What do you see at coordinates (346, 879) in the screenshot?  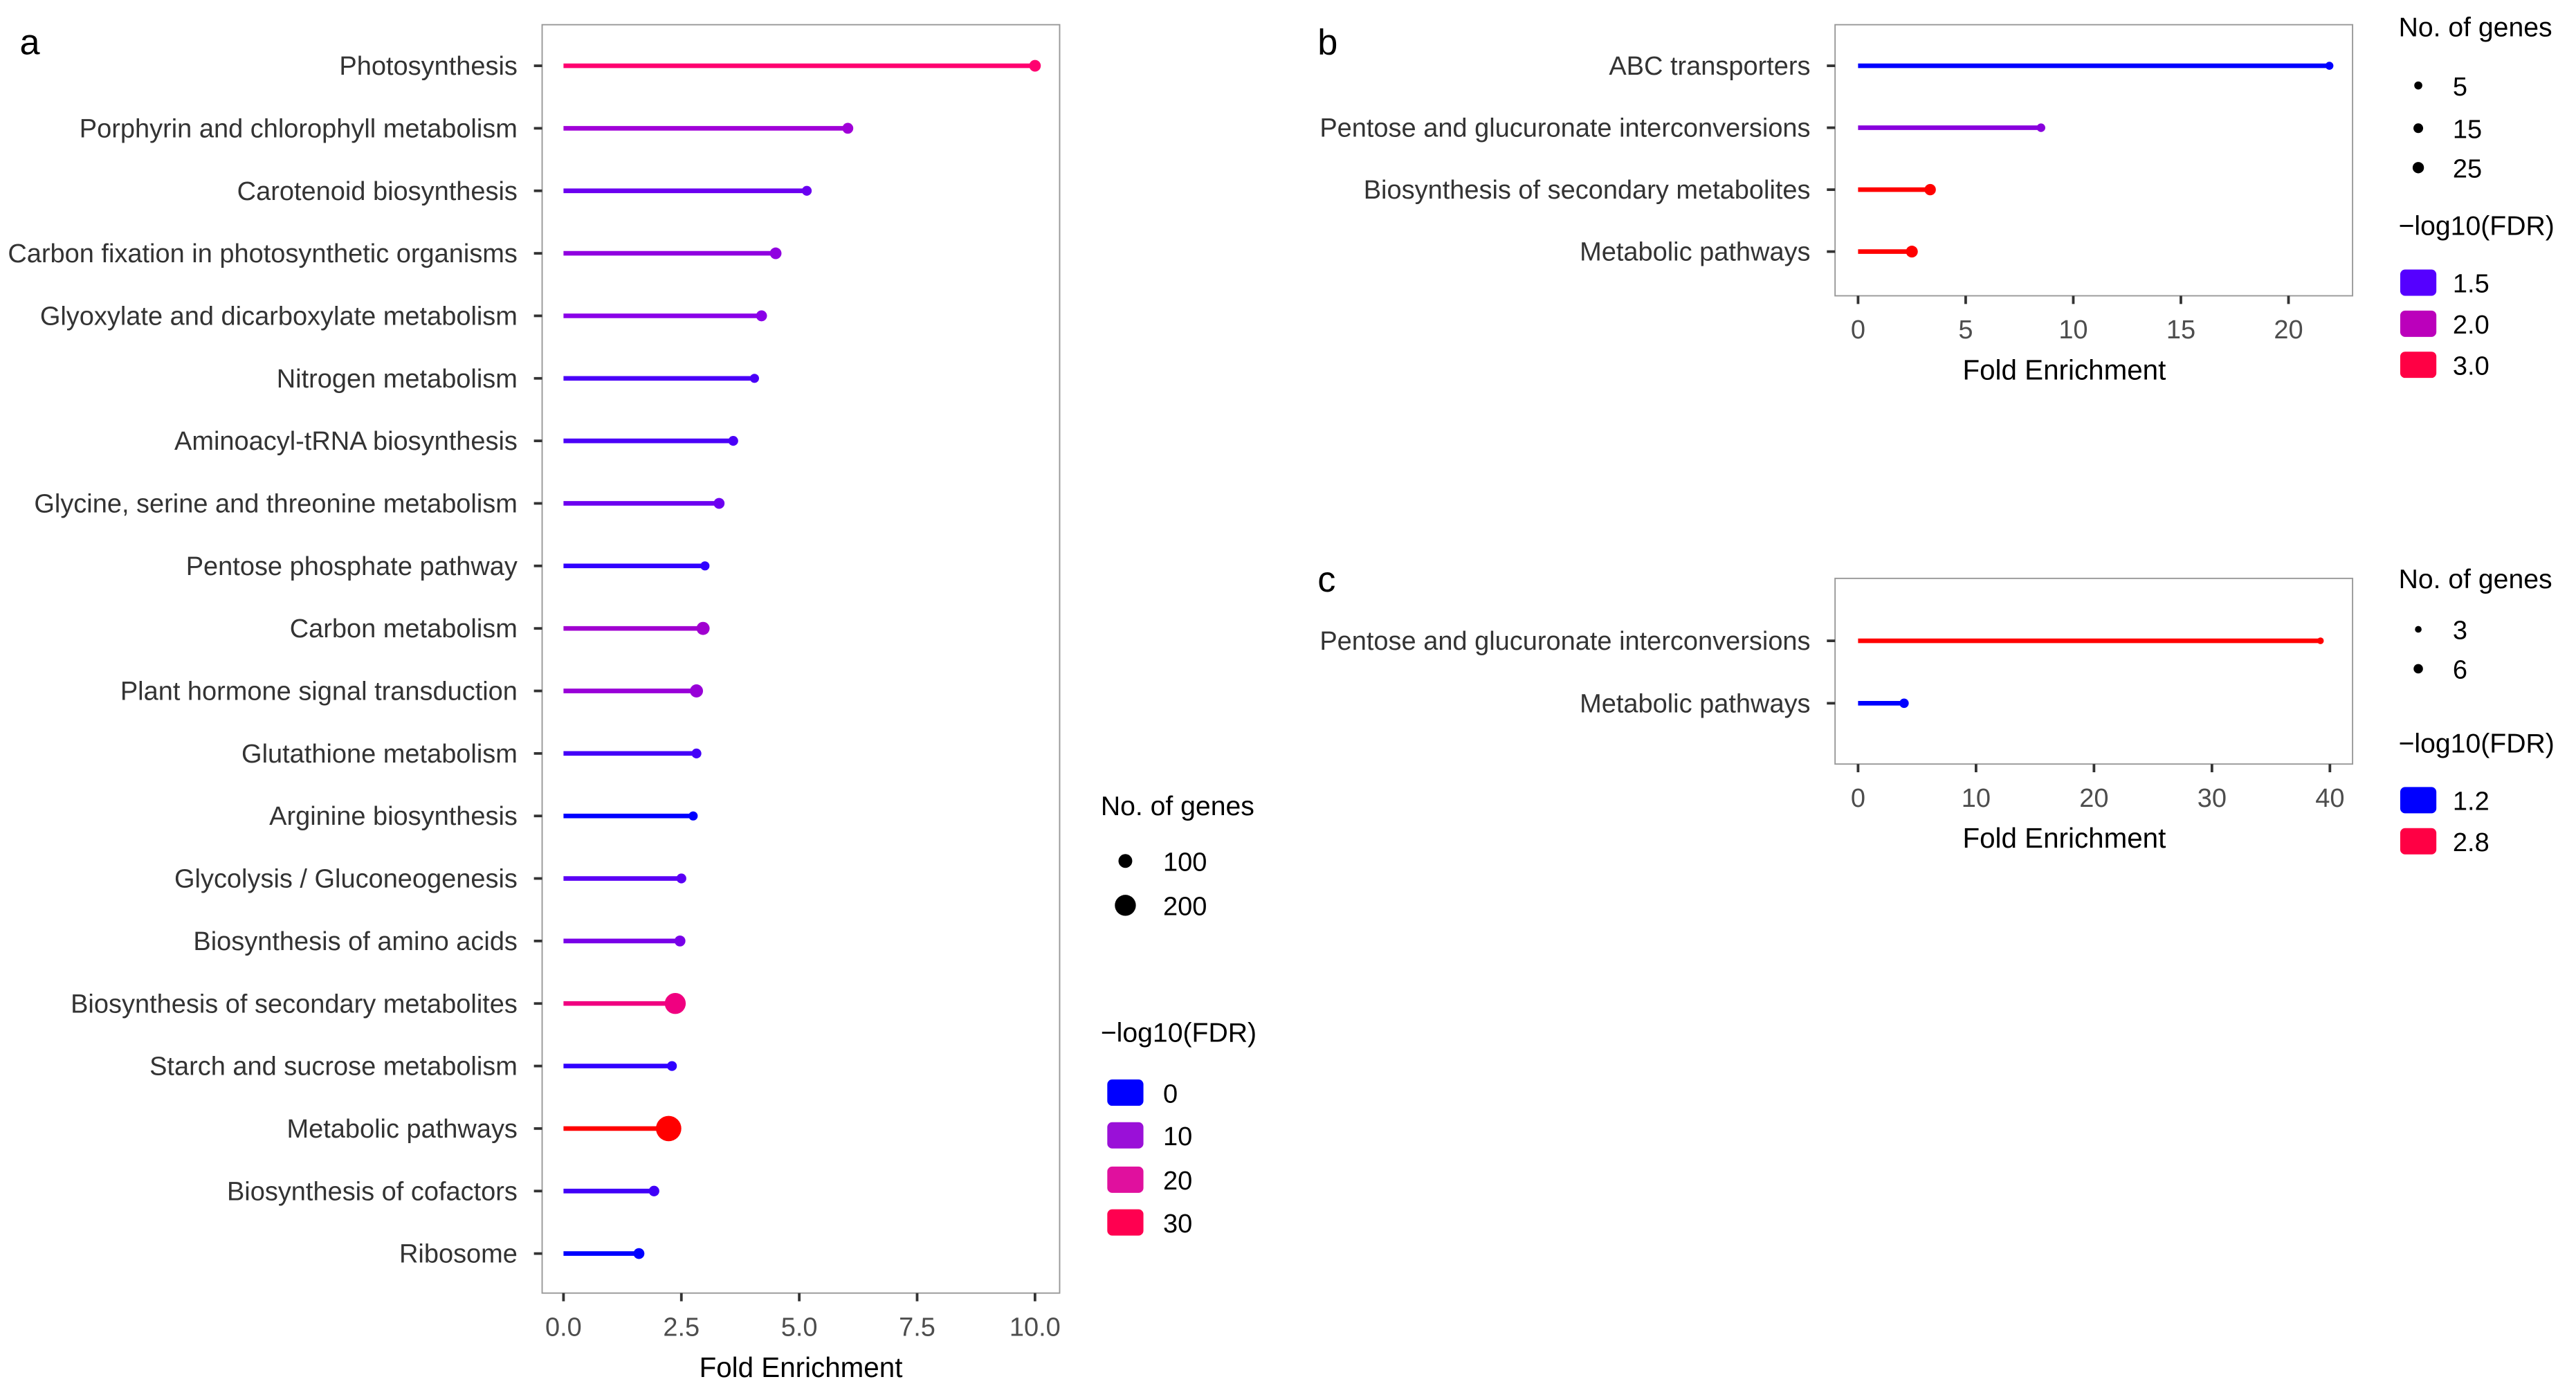 I see `y-tick-label: Glycolysis / Gluconeogenesis` at bounding box center [346, 879].